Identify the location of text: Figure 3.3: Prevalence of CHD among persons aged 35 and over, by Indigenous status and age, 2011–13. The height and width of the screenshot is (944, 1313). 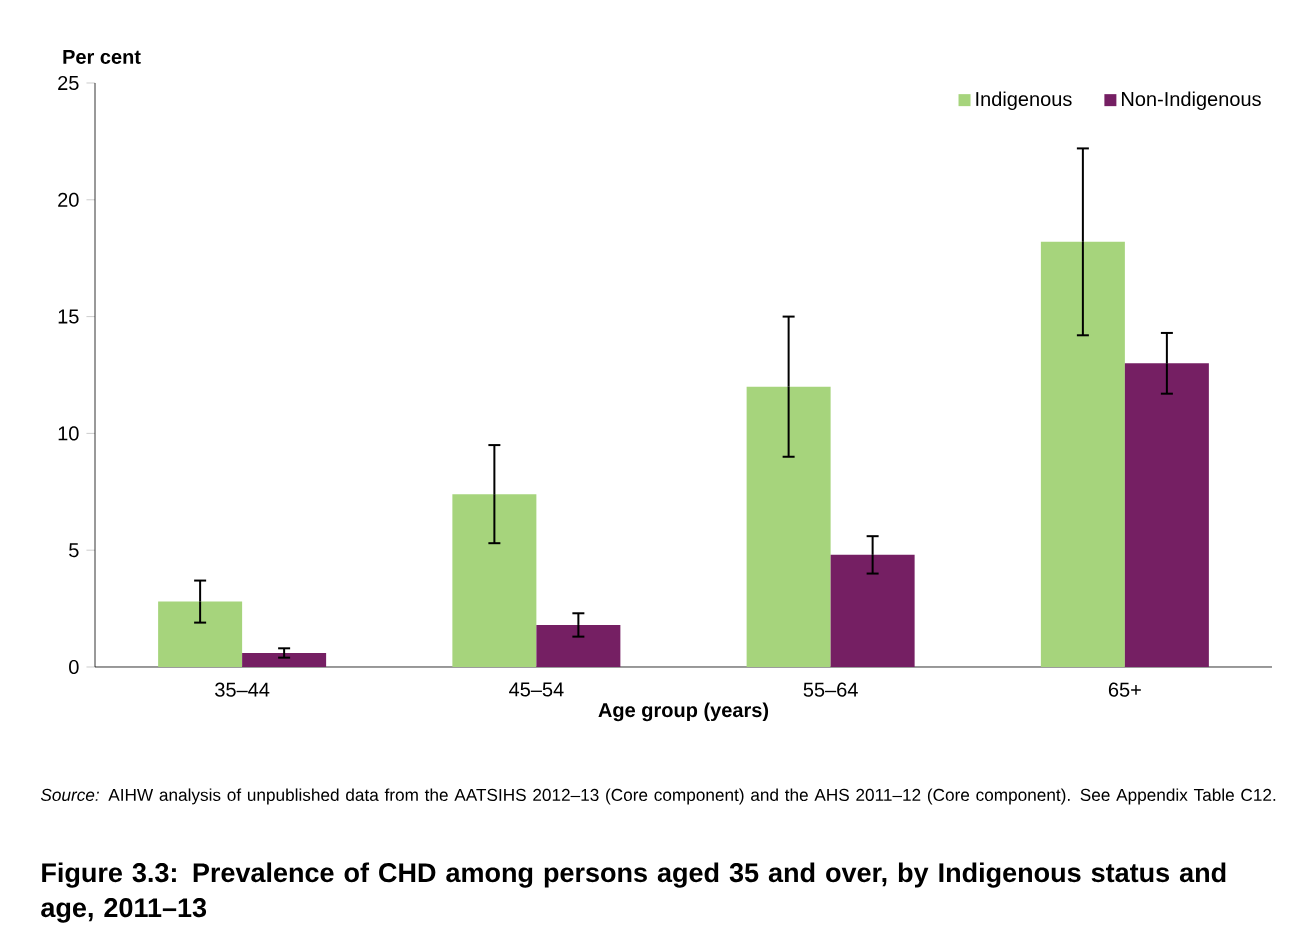
(633, 892).